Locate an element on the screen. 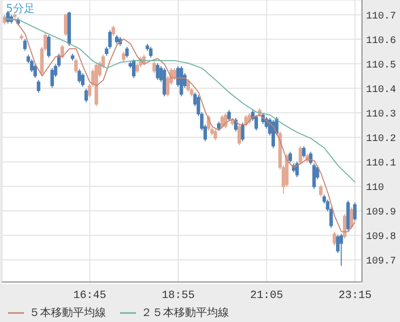 The width and height of the screenshot is (400, 322). y-tick-label: 110.3 is located at coordinates (381, 114).